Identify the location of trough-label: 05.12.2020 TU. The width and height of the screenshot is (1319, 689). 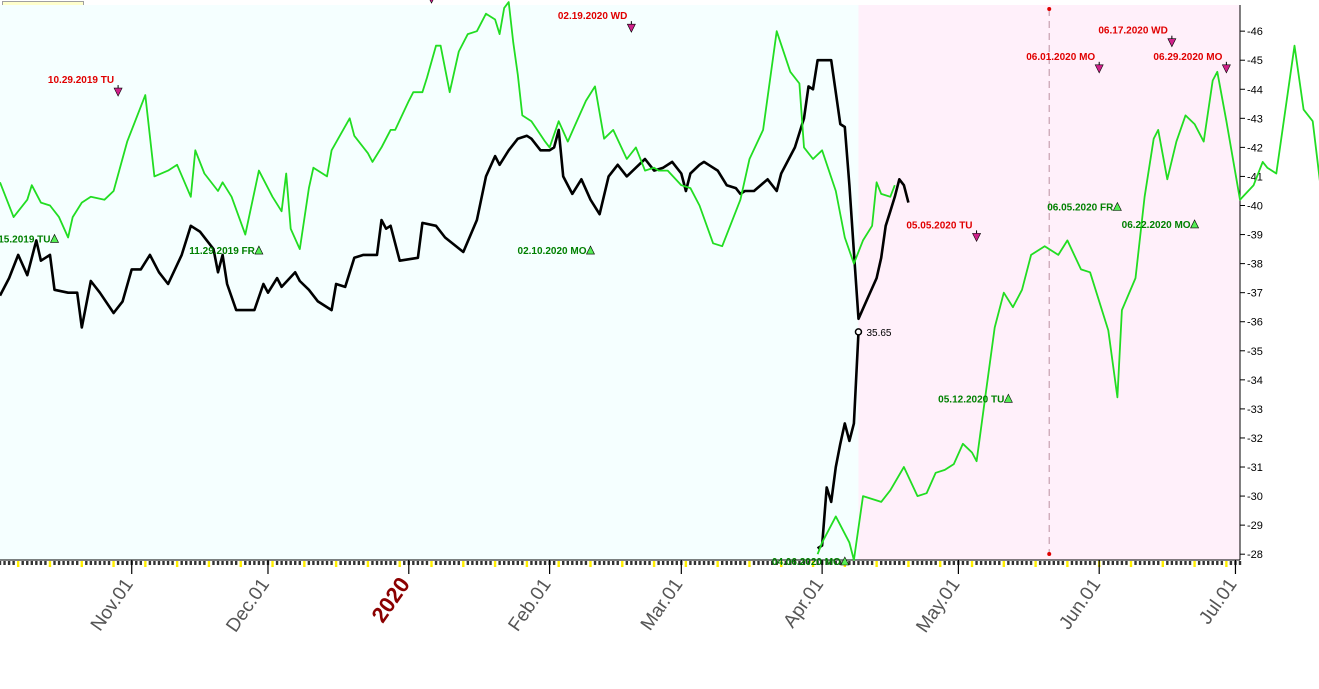
(971, 399).